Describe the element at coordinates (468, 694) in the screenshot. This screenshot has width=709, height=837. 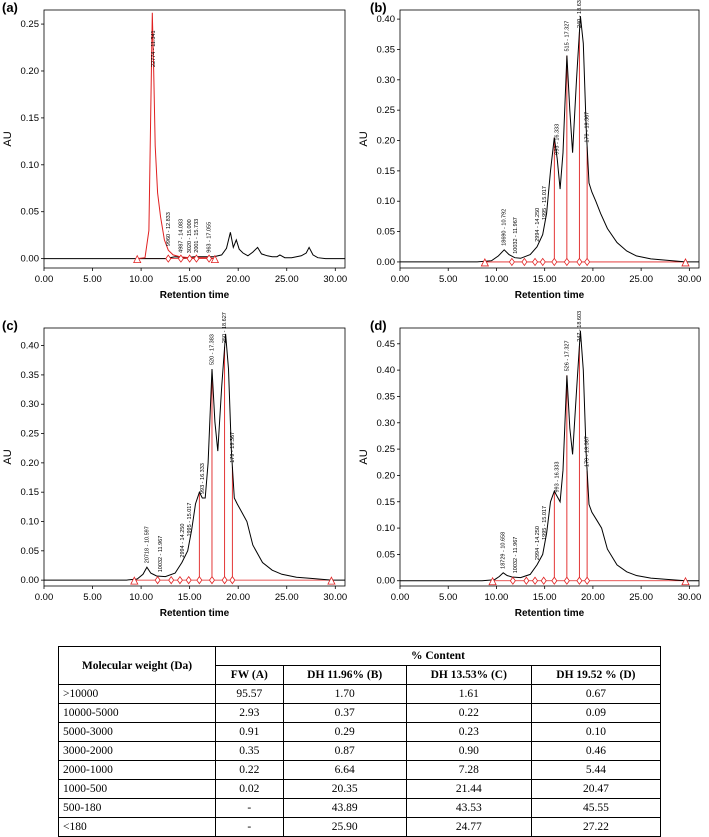
I see `content-value-cell: 1.61` at that location.